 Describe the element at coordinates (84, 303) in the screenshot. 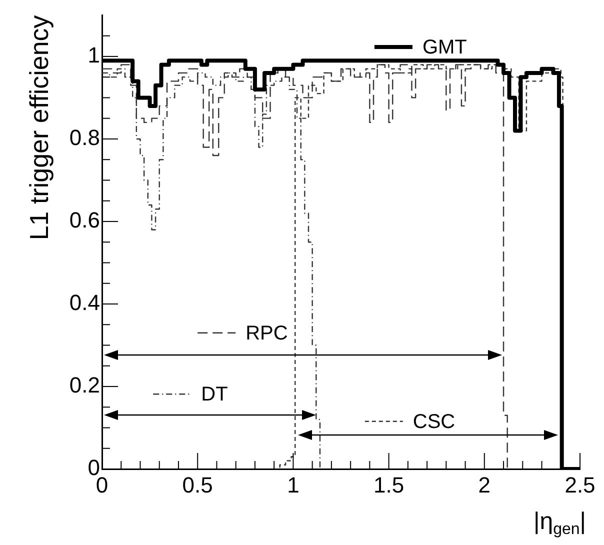

I see `y-tick-label: 0.4` at that location.